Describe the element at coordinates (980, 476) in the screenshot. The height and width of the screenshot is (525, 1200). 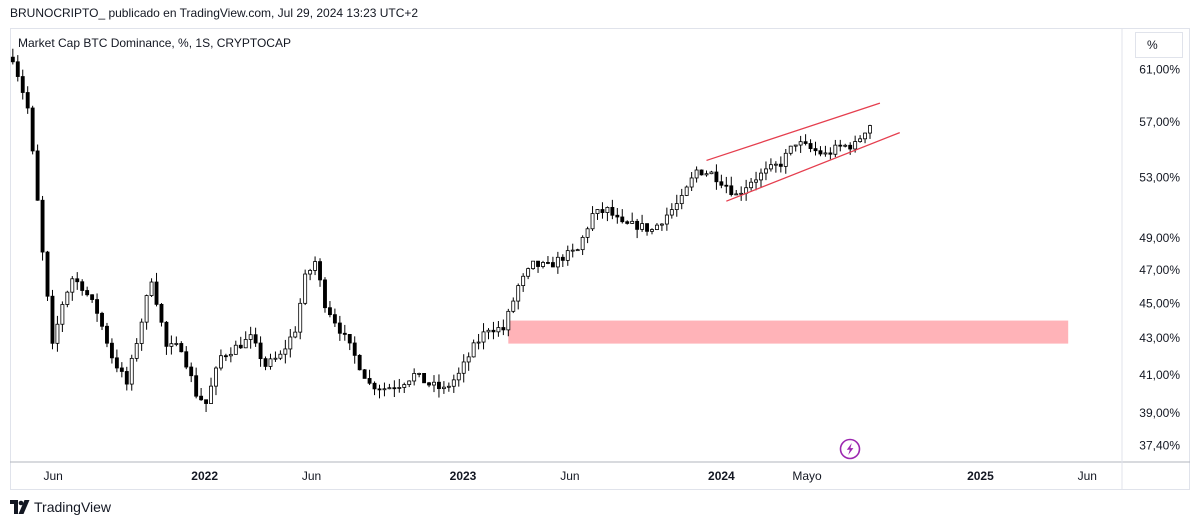
I see `time-tick-label: 2025` at that location.